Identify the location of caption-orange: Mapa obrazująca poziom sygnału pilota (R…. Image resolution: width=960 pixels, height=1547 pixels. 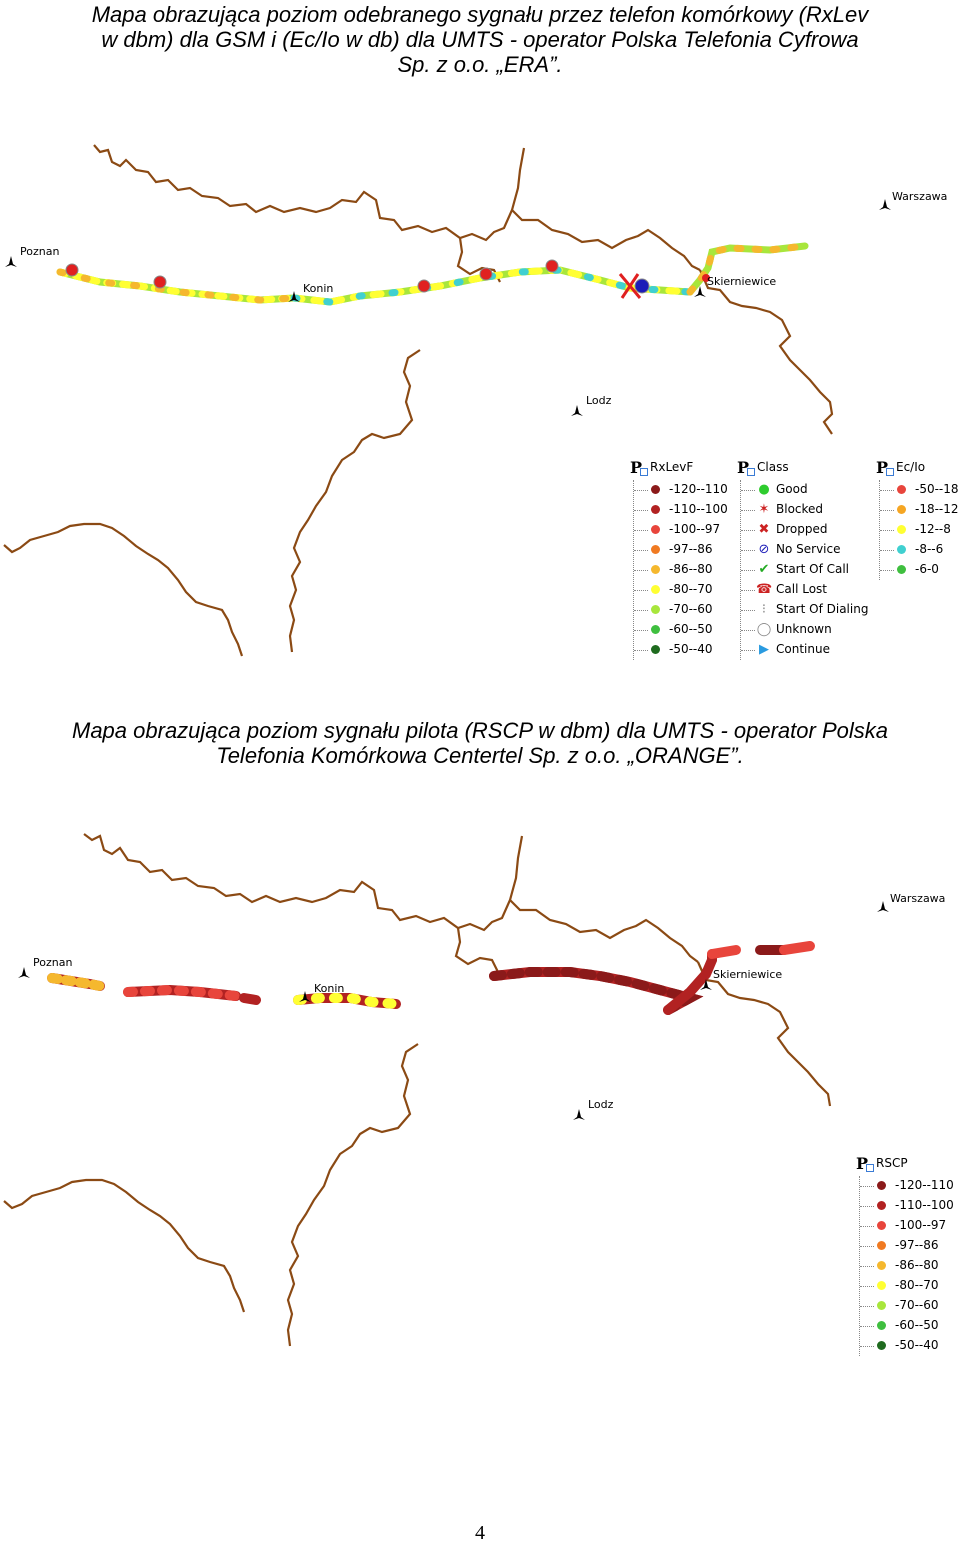
(480, 743).